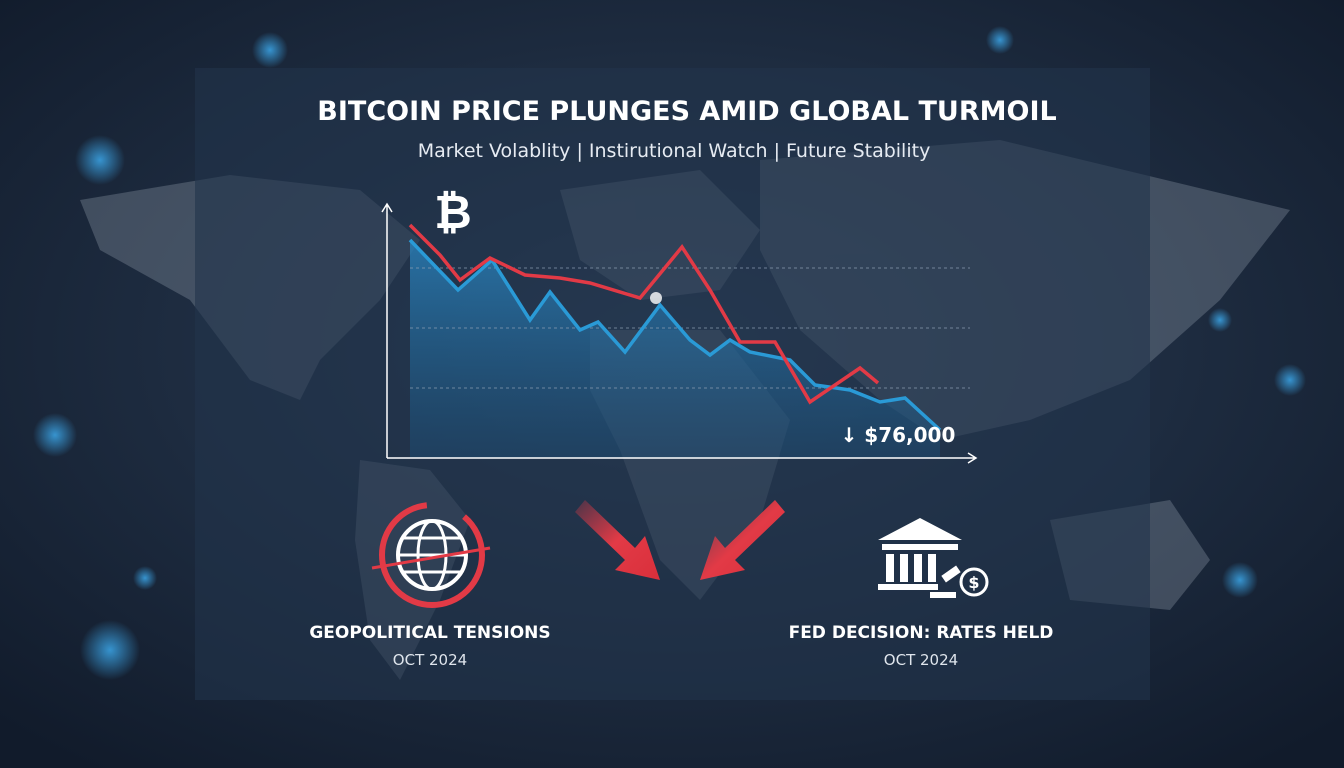 The width and height of the screenshot is (1344, 768). Describe the element at coordinates (453, 212) in the screenshot. I see `bitcoin-symbol: ₿` at that location.